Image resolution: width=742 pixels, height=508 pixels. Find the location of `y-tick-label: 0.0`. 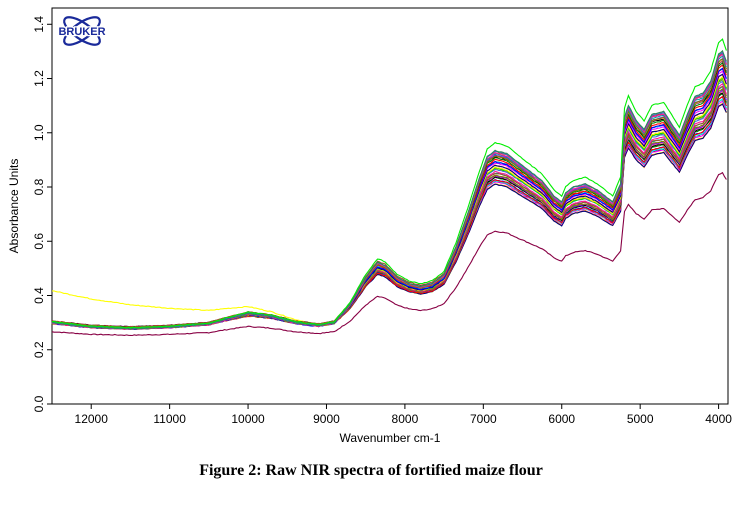

y-tick-label: 0.0 is located at coordinates (39, 403).